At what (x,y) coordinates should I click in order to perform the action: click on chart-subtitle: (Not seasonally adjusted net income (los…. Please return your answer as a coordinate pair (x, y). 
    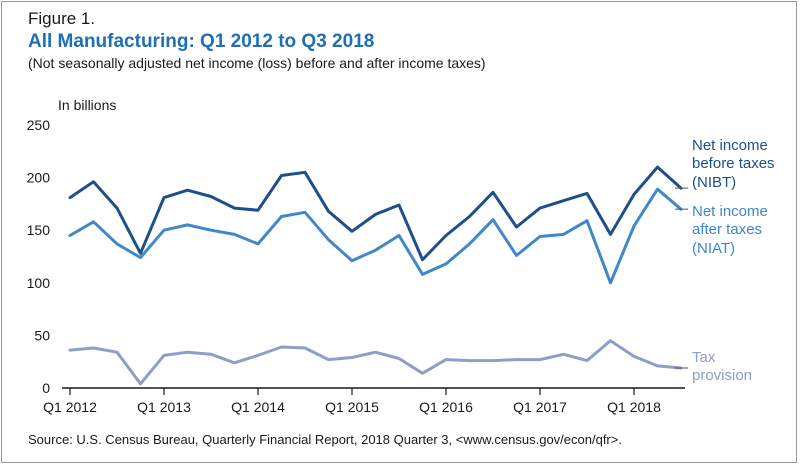
    Looking at the image, I should click on (257, 63).